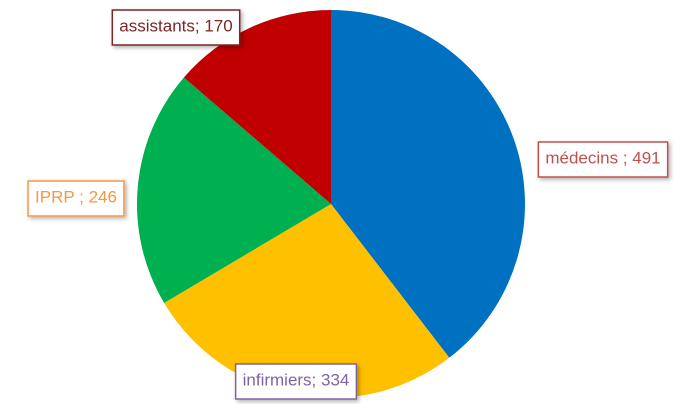 The width and height of the screenshot is (694, 404). I want to click on data-label: infirmiers; 334, so click(296, 379).